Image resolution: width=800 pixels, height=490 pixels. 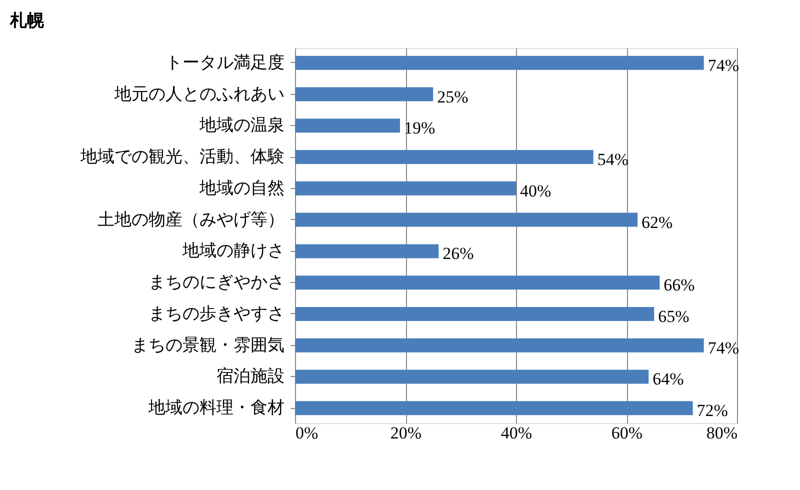 What do you see at coordinates (27, 21) in the screenshot?
I see `text: 札幌` at bounding box center [27, 21].